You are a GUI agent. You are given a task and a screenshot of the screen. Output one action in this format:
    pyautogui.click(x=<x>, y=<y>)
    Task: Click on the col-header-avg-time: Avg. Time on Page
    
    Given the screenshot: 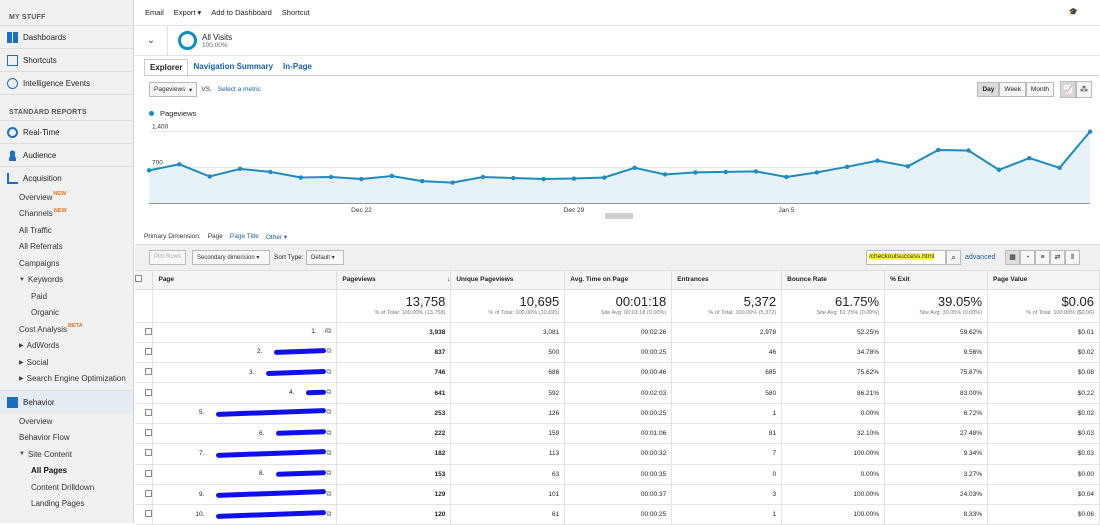 What is the action you would take?
    pyautogui.click(x=618, y=280)
    